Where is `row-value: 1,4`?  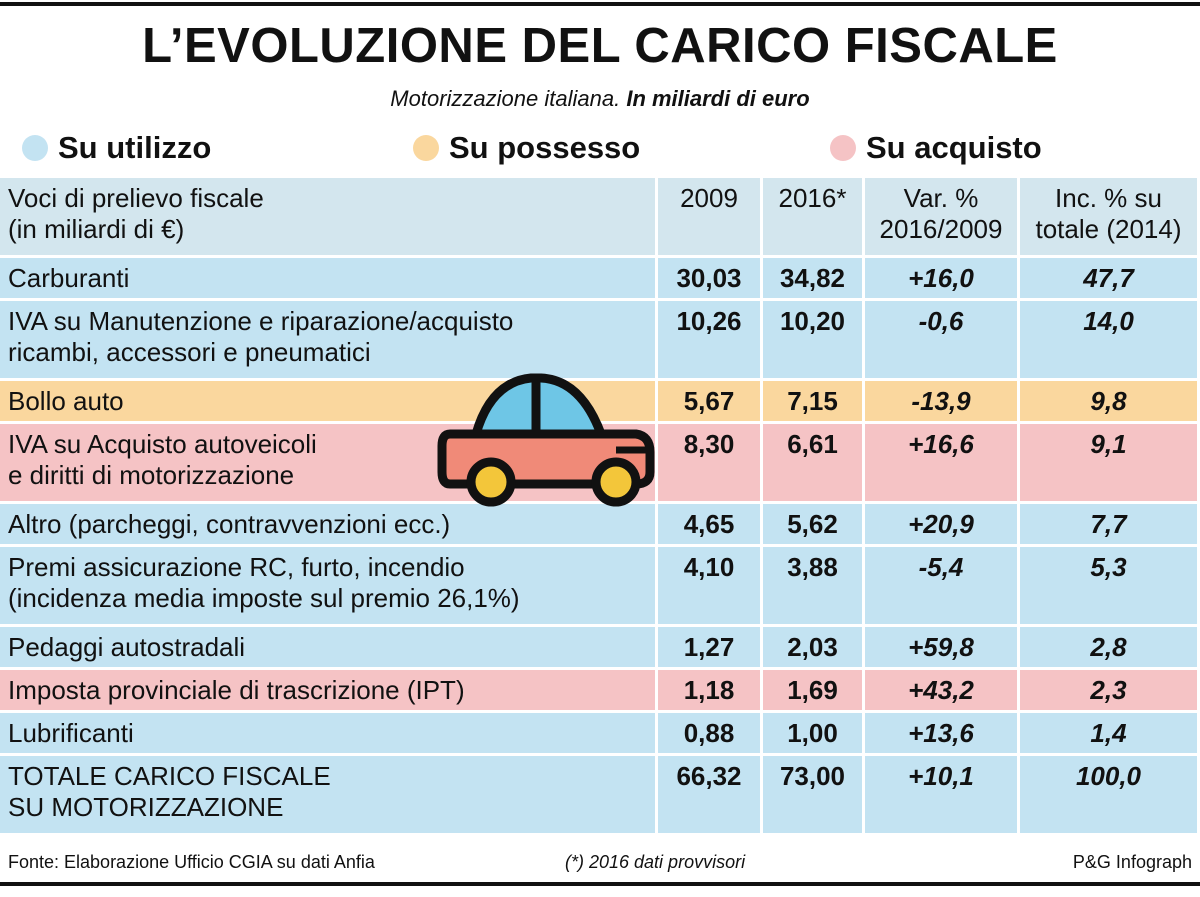 row-value: 1,4 is located at coordinates (1108, 733).